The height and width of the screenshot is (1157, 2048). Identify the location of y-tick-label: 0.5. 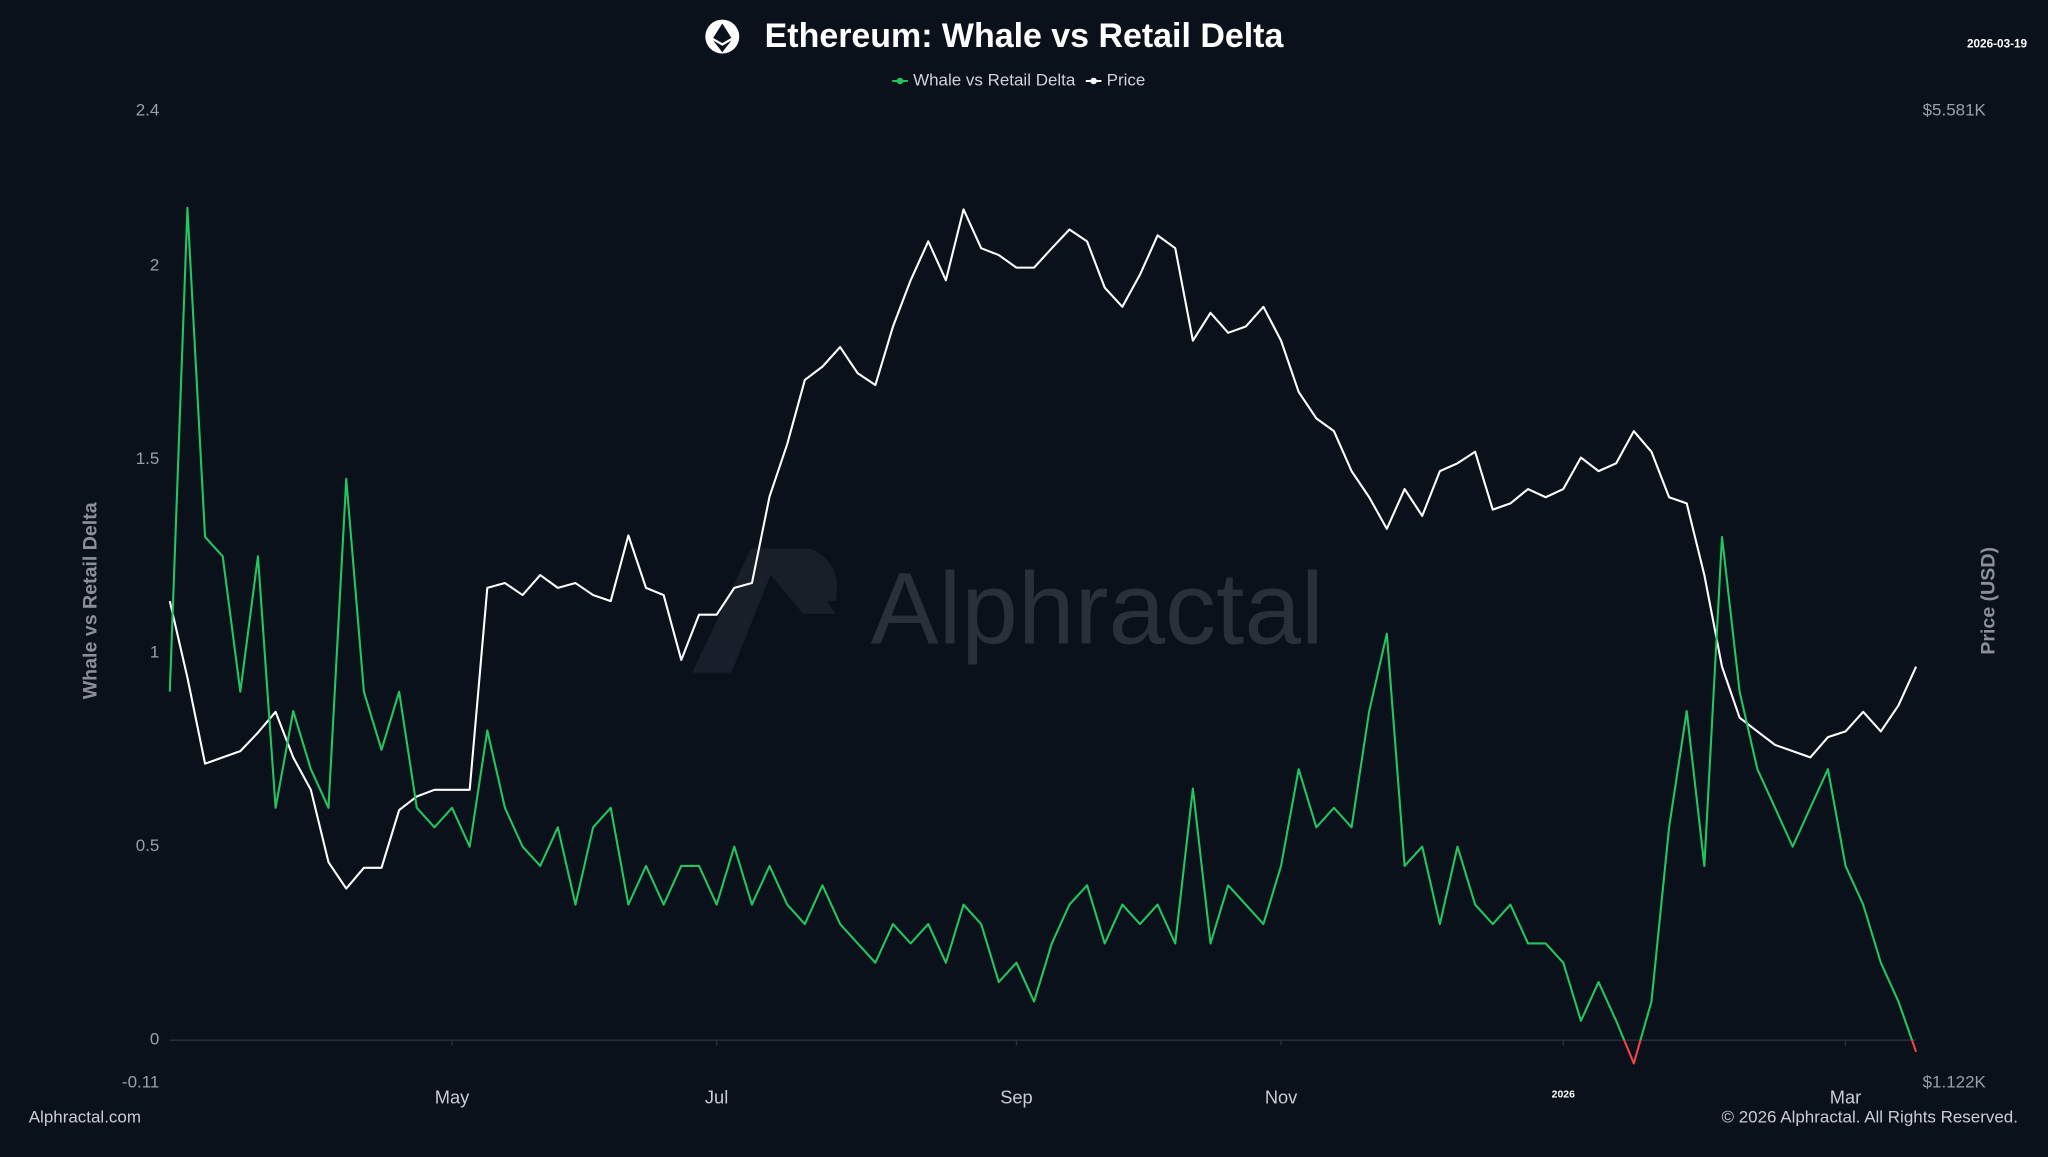
(148, 845).